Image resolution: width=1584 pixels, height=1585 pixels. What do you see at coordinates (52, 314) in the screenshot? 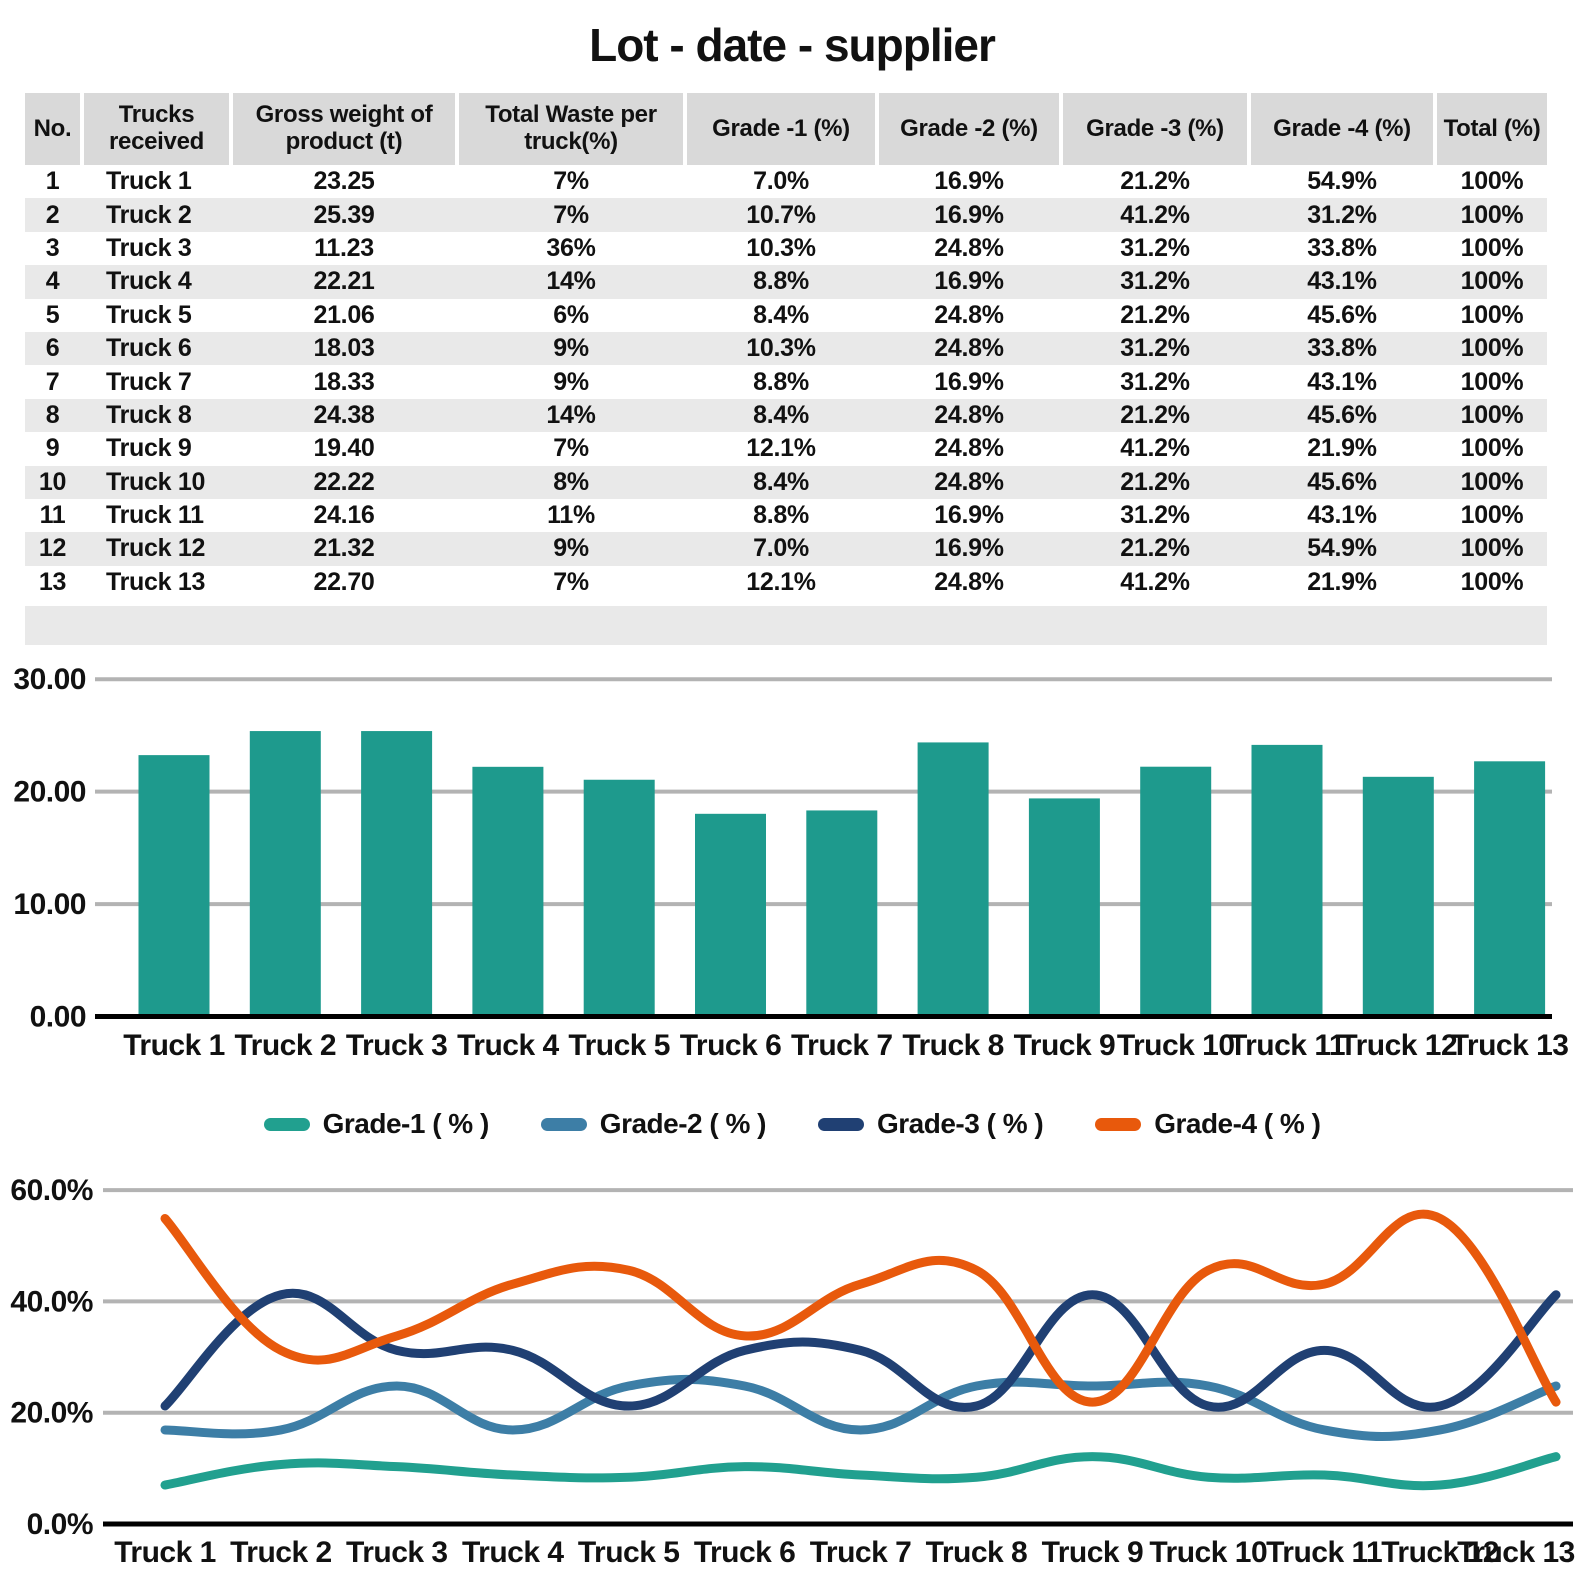
I see `table-cell: 5` at bounding box center [52, 314].